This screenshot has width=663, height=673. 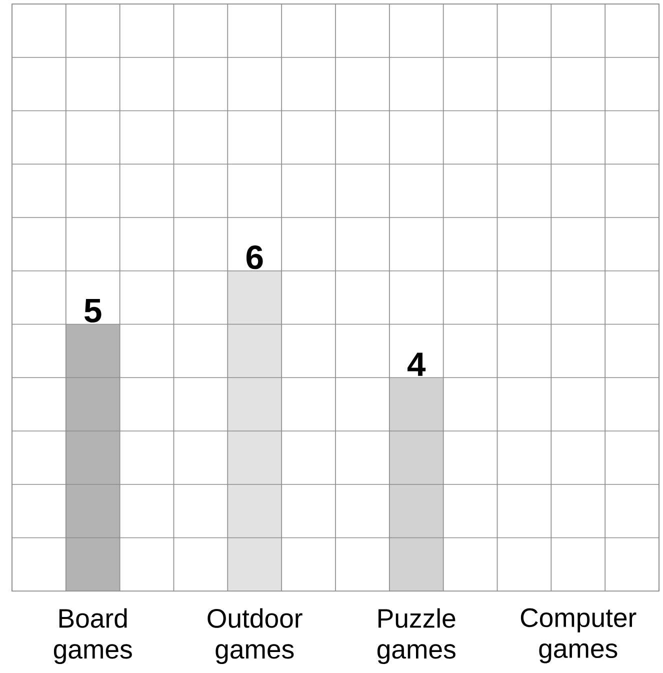 I want to click on data-label: 4, so click(x=417, y=364).